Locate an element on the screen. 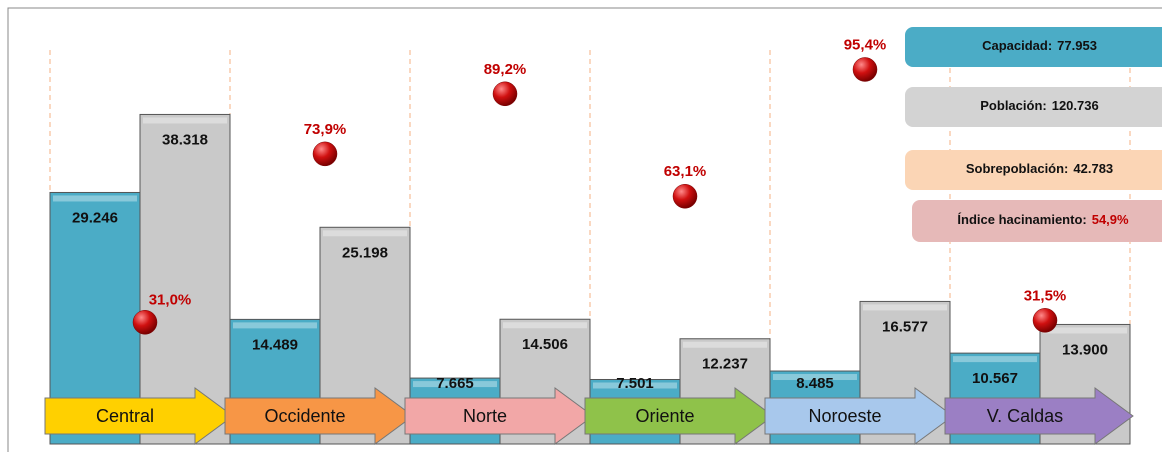  summary-text: Población: 120.736 is located at coordinates (1039, 105).